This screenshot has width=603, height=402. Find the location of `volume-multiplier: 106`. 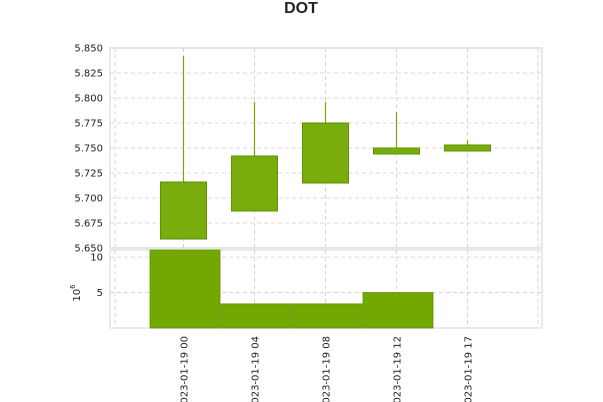

volume-multiplier: 106 is located at coordinates (76, 293).